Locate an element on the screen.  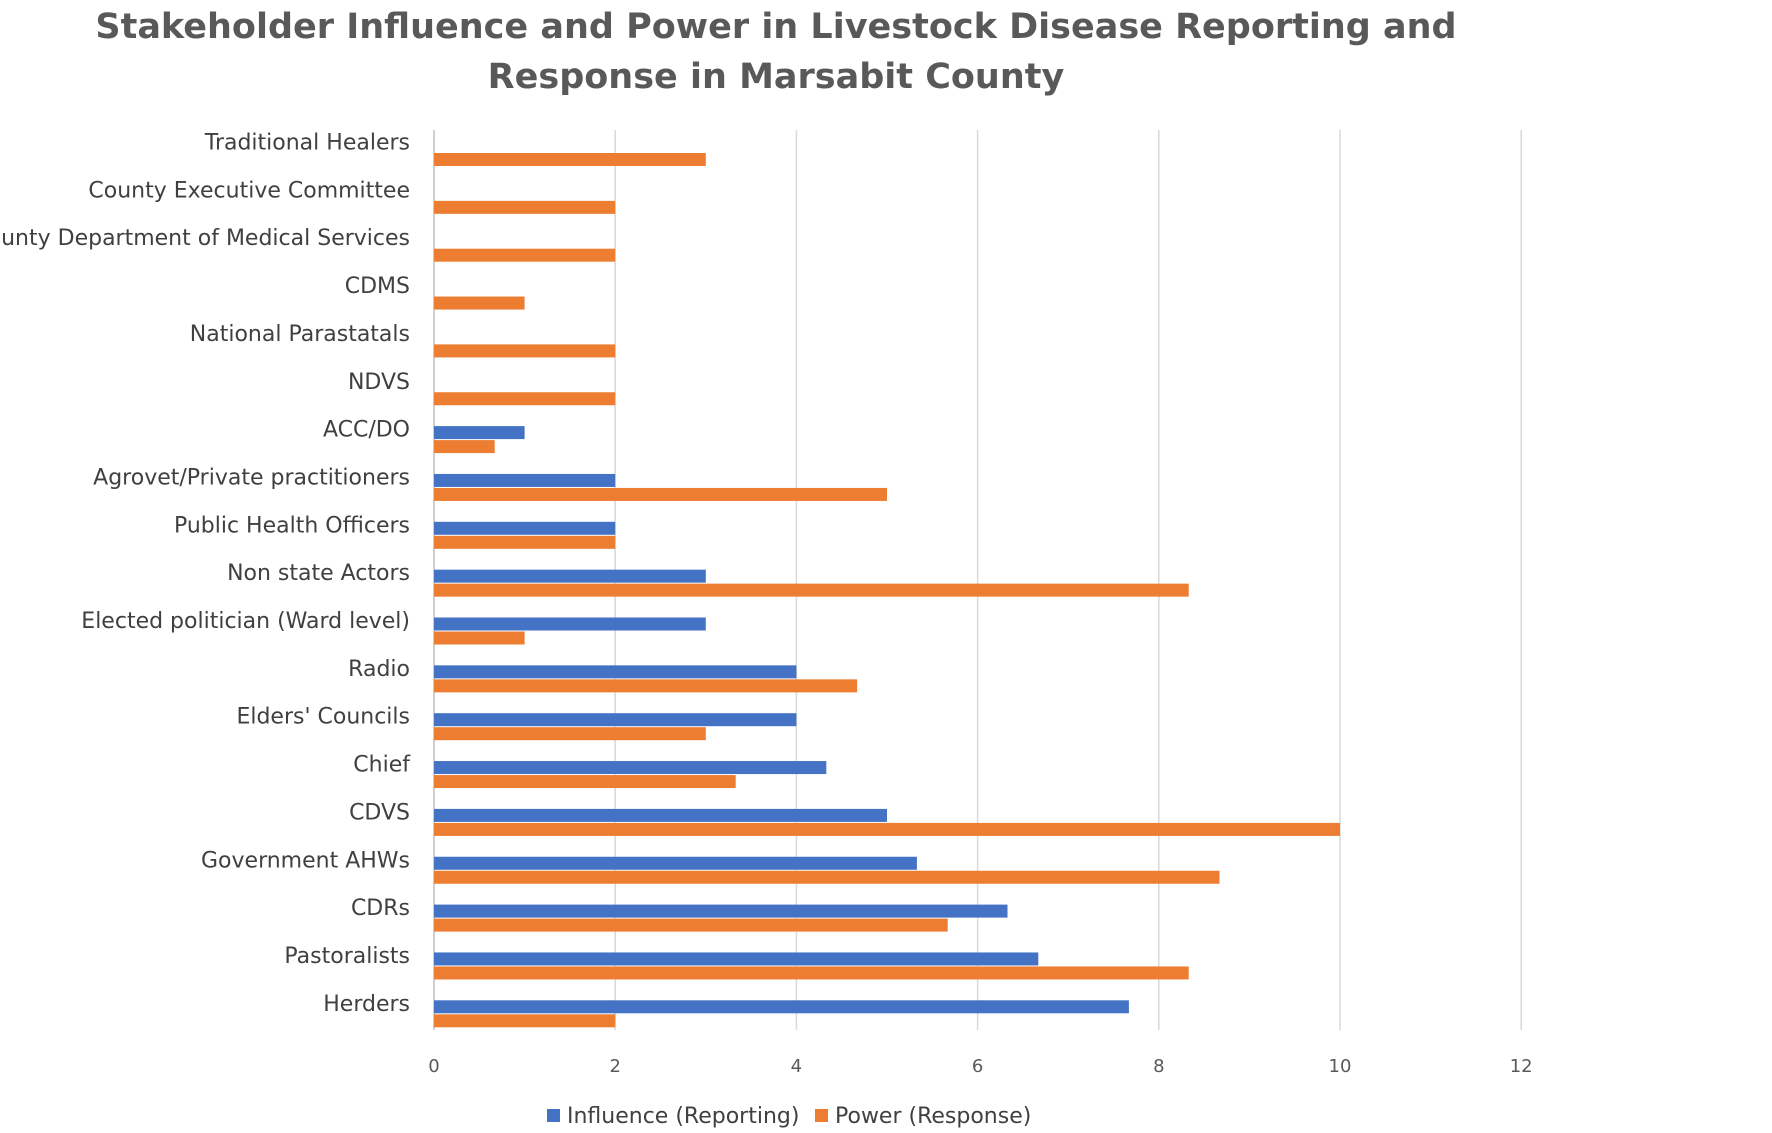
legend-label-power: Power (Response) is located at coordinates (933, 1116).